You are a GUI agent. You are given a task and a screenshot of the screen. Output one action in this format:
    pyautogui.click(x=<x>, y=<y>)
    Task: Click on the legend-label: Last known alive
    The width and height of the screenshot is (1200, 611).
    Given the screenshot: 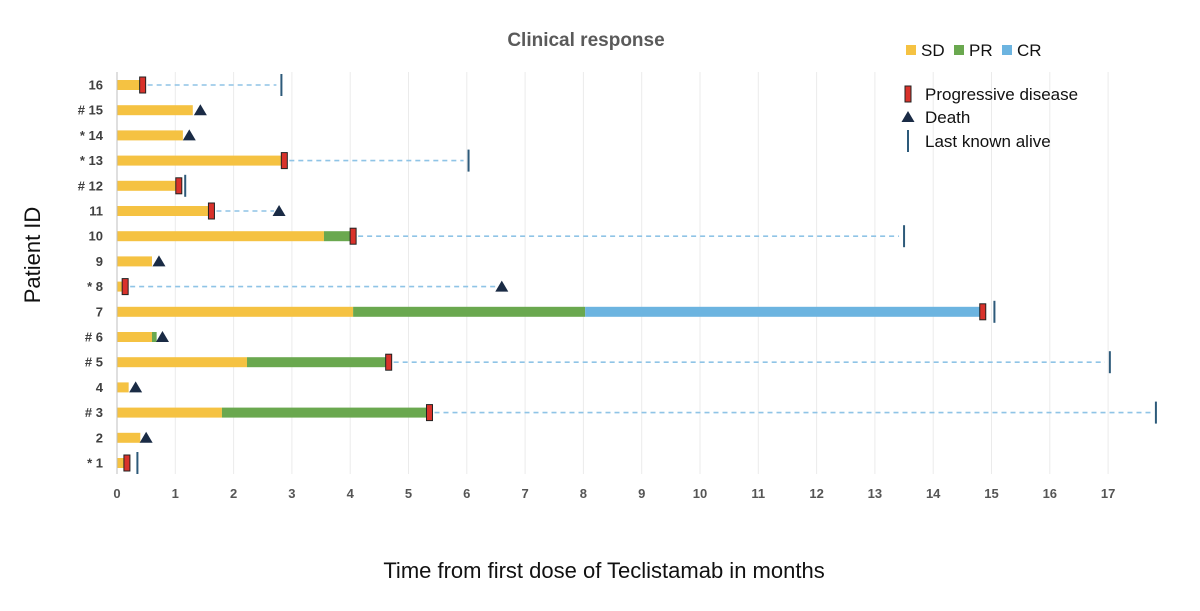 What is the action you would take?
    pyautogui.click(x=988, y=141)
    